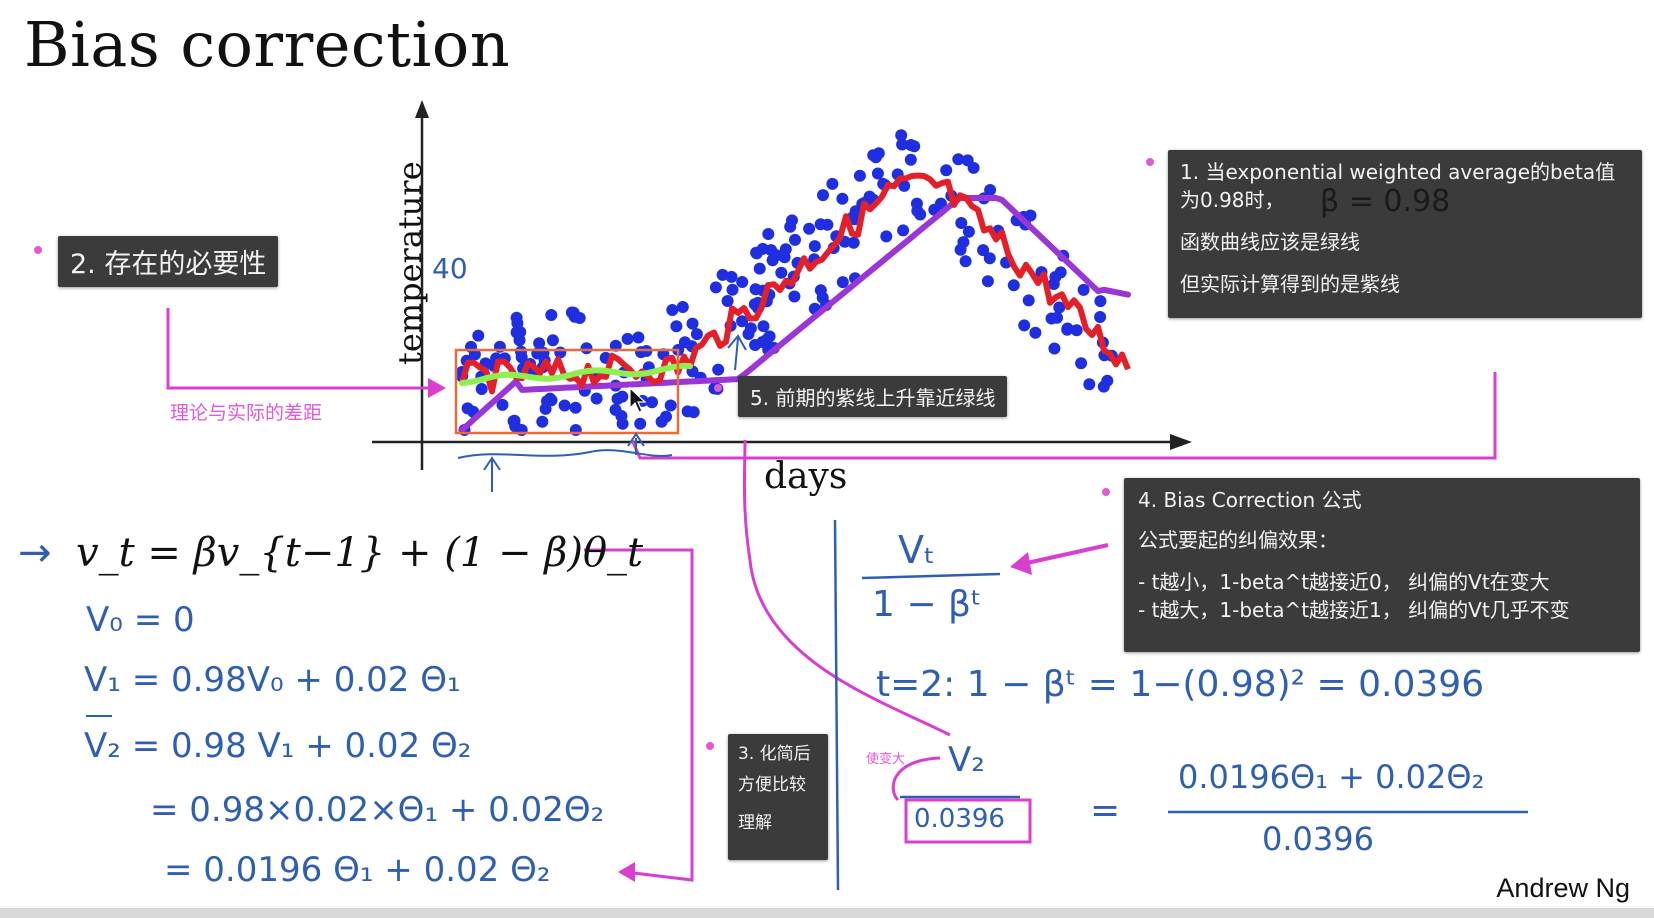 The width and height of the screenshot is (1654, 918). What do you see at coordinates (626, 872) in the screenshot?
I see `pink-line-formula-head` at bounding box center [626, 872].